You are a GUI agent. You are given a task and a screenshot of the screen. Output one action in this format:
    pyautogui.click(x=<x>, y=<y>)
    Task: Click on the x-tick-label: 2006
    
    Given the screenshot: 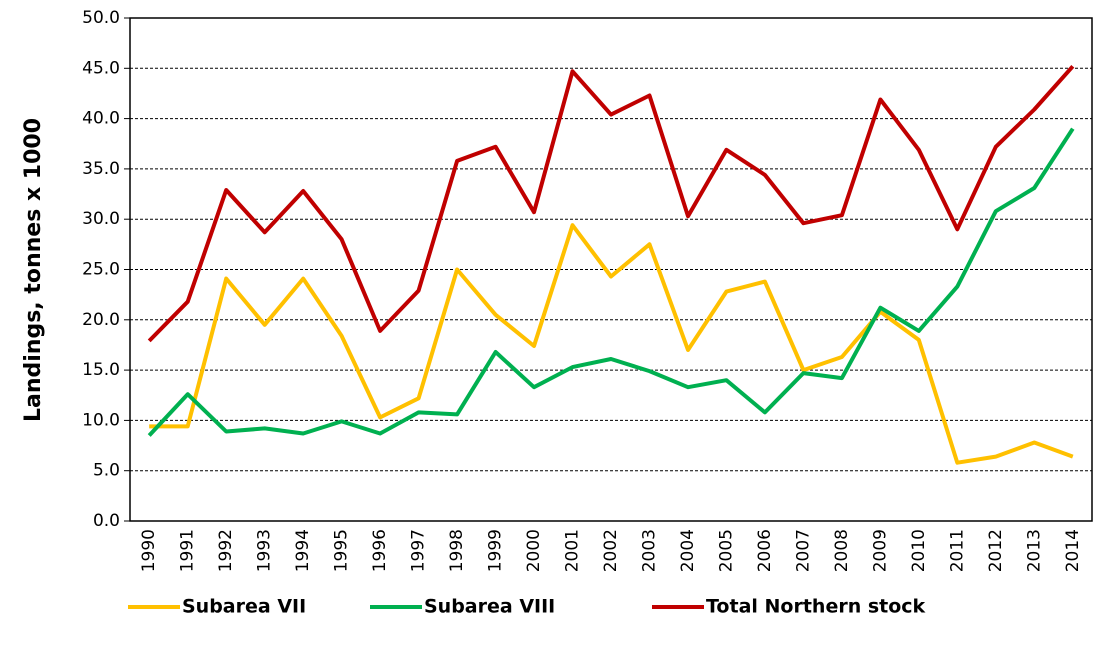 What is the action you would take?
    pyautogui.click(x=765, y=550)
    